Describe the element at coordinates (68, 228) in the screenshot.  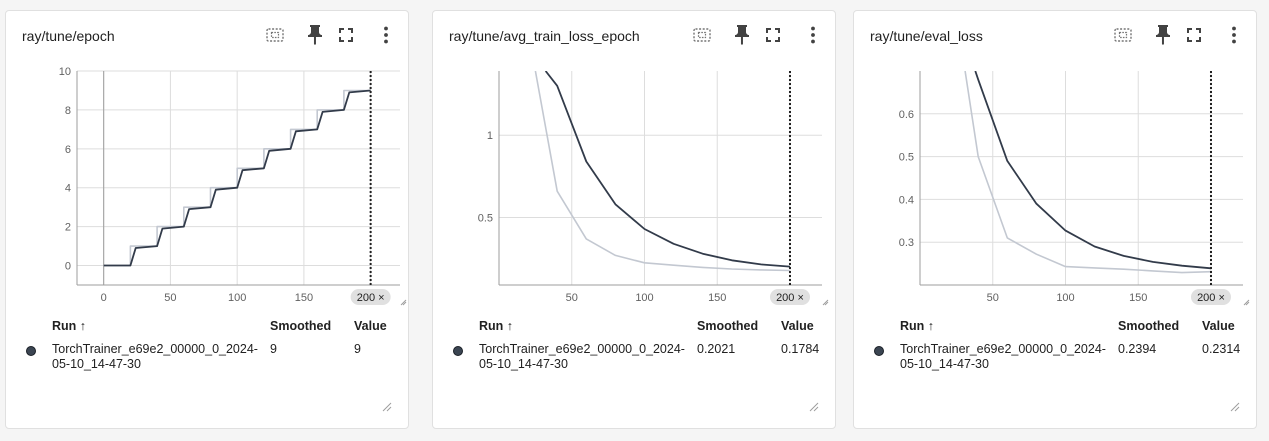
I see `y-tick-label: 2` at that location.